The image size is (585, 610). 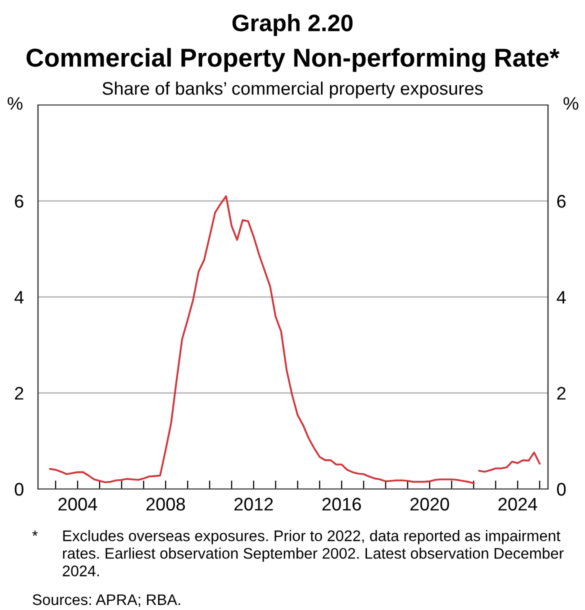 I want to click on x-tick-label: 2024, so click(x=518, y=504).